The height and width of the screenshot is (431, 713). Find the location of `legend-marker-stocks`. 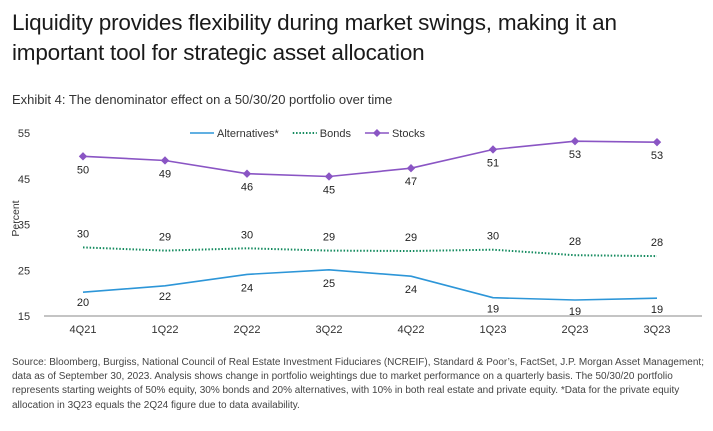

legend-marker-stocks is located at coordinates (376, 133).